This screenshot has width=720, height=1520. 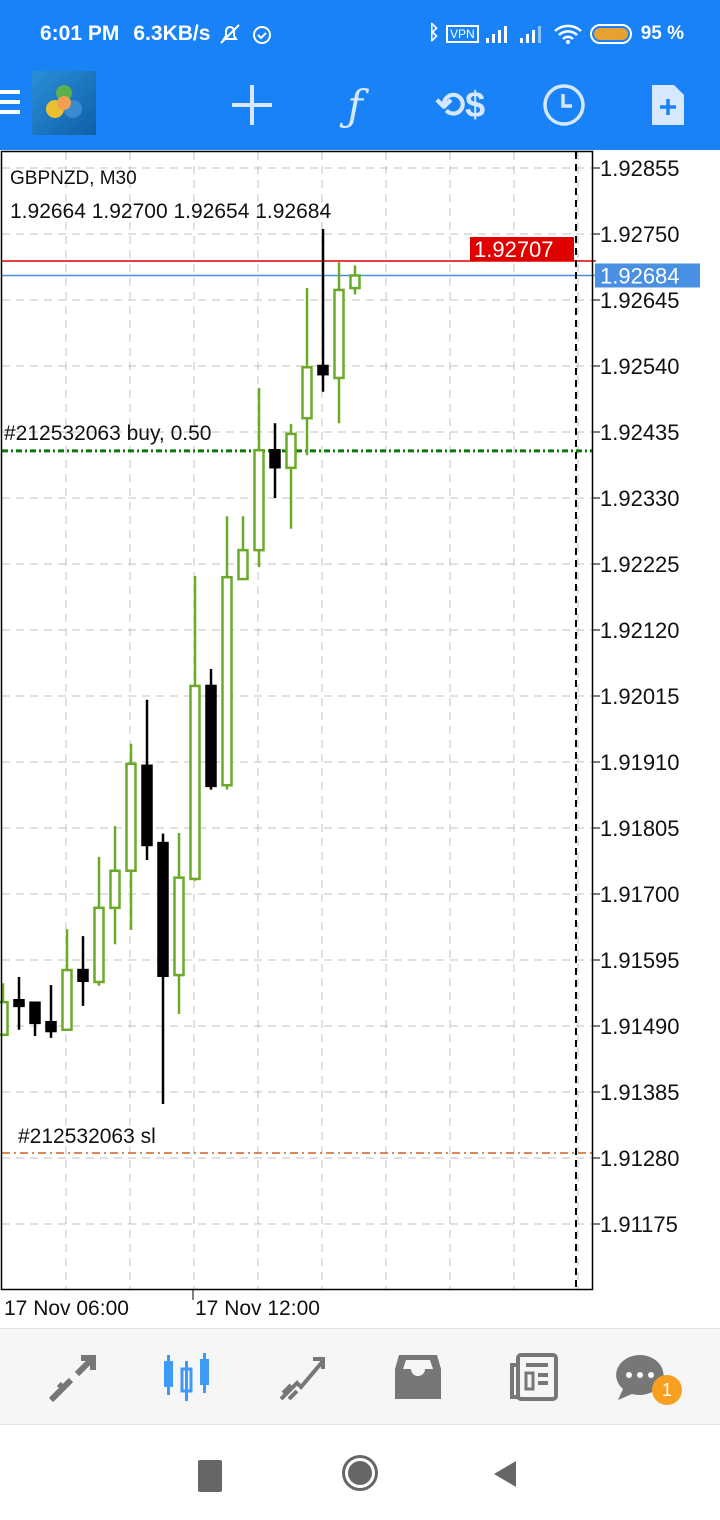 What do you see at coordinates (640, 894) in the screenshot?
I see `price-tick-label: 1.91700` at bounding box center [640, 894].